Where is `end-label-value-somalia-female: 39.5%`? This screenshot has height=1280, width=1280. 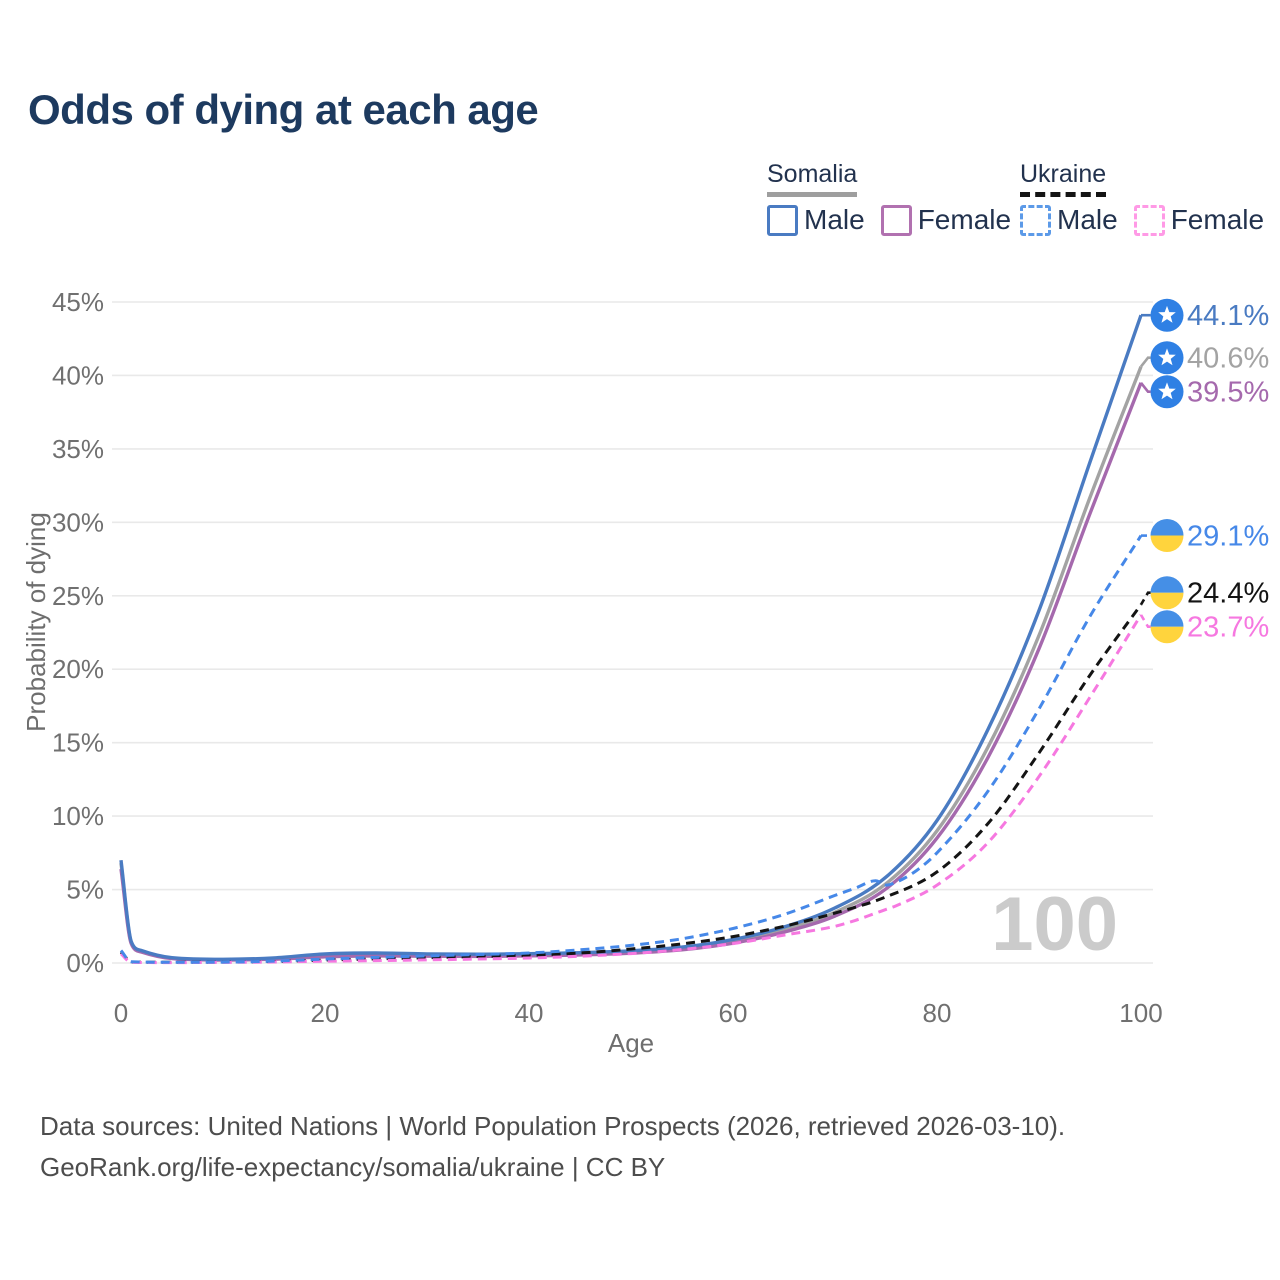 end-label-value-somalia-female: 39.5% is located at coordinates (1228, 393).